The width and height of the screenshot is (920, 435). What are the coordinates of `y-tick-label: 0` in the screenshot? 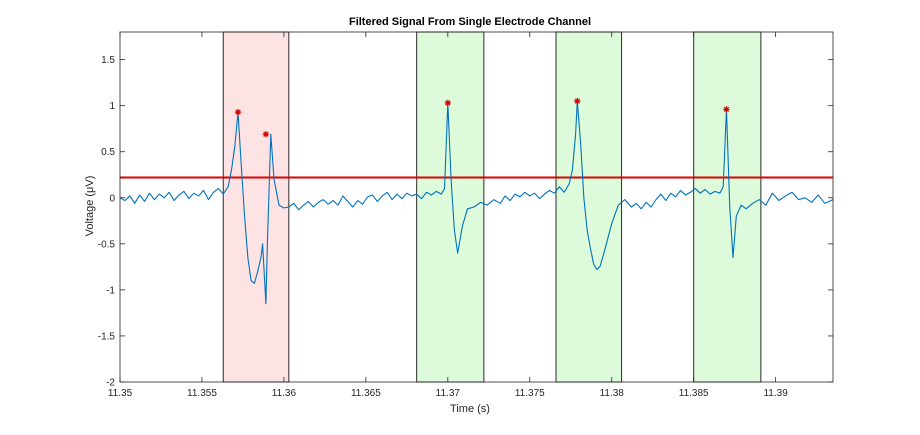 It's located at (112, 198).